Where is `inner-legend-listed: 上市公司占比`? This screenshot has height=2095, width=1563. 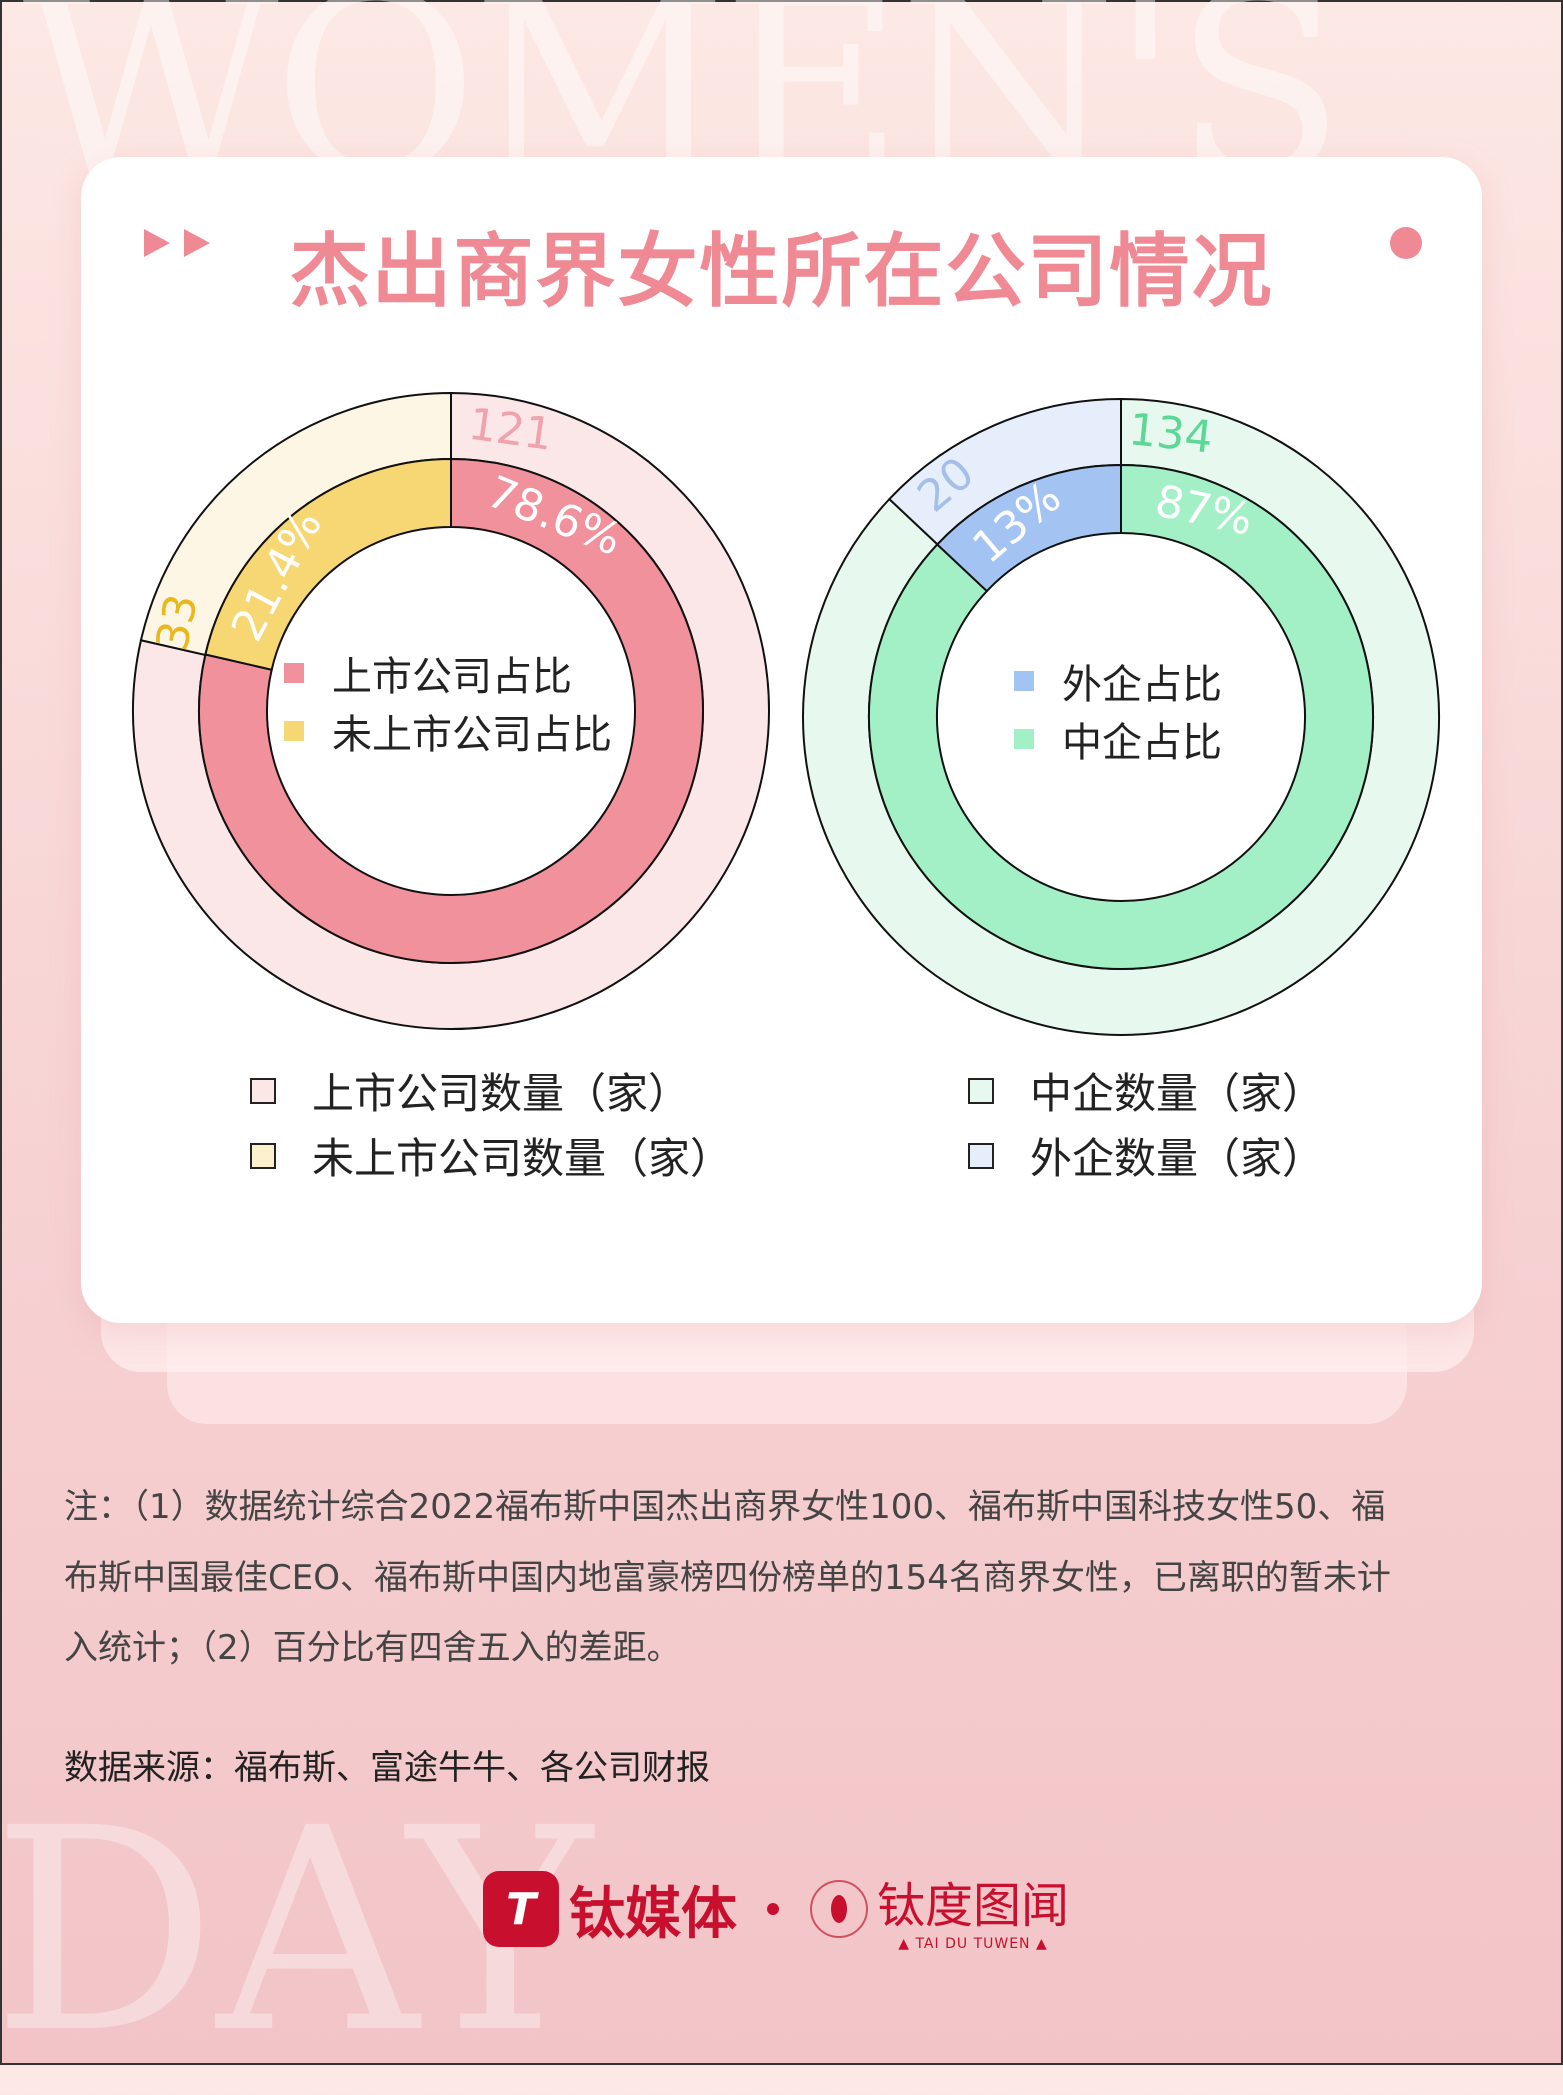 inner-legend-listed: 上市公司占比 is located at coordinates (428, 673).